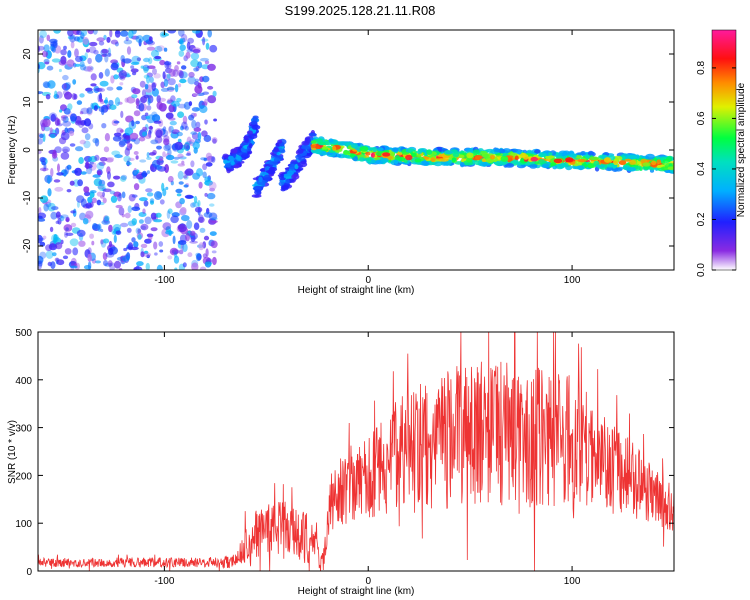 This screenshot has height=600, width=750. Describe the element at coordinates (27, 102) in the screenshot. I see `spectrogram-y-tick-label: 10` at that location.